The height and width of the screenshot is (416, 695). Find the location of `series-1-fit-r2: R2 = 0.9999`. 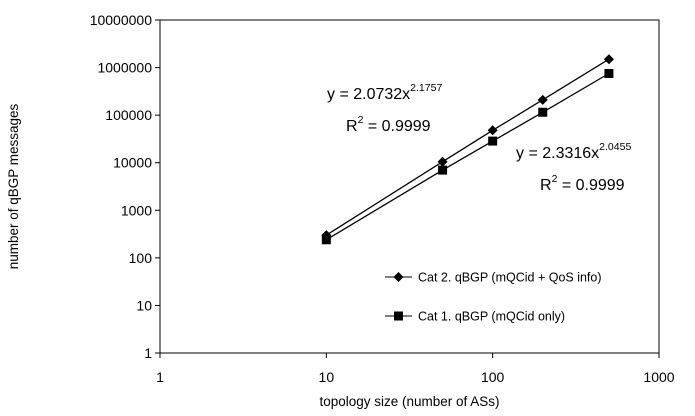

series-1-fit-r2: R2 = 0.9999 is located at coordinates (388, 124).